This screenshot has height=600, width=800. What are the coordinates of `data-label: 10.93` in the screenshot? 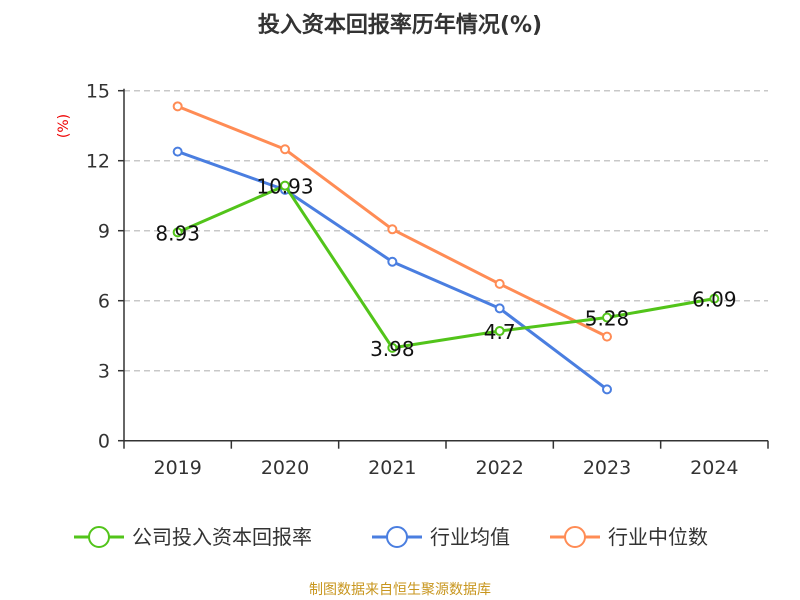 It's located at (284, 187).